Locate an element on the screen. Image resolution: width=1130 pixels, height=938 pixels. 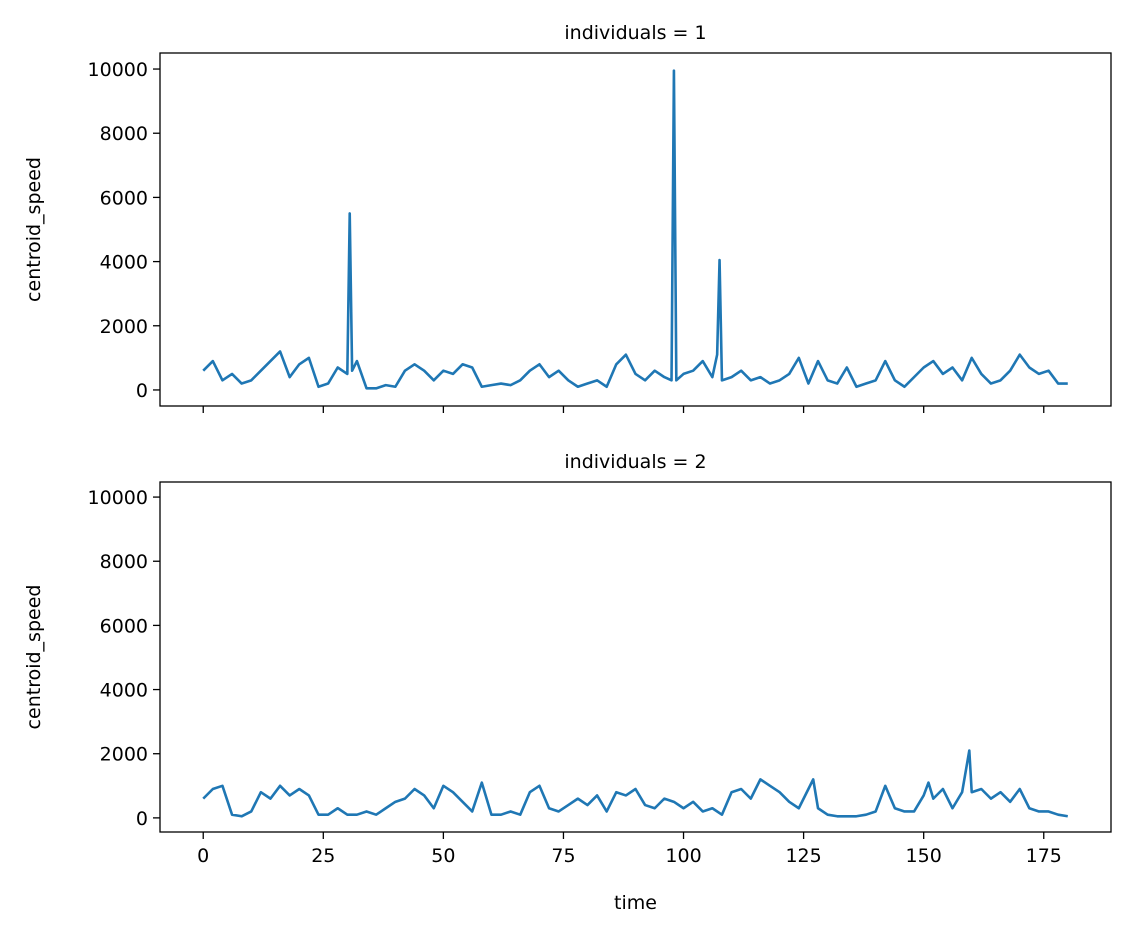
data-line is located at coordinates (635, 783).